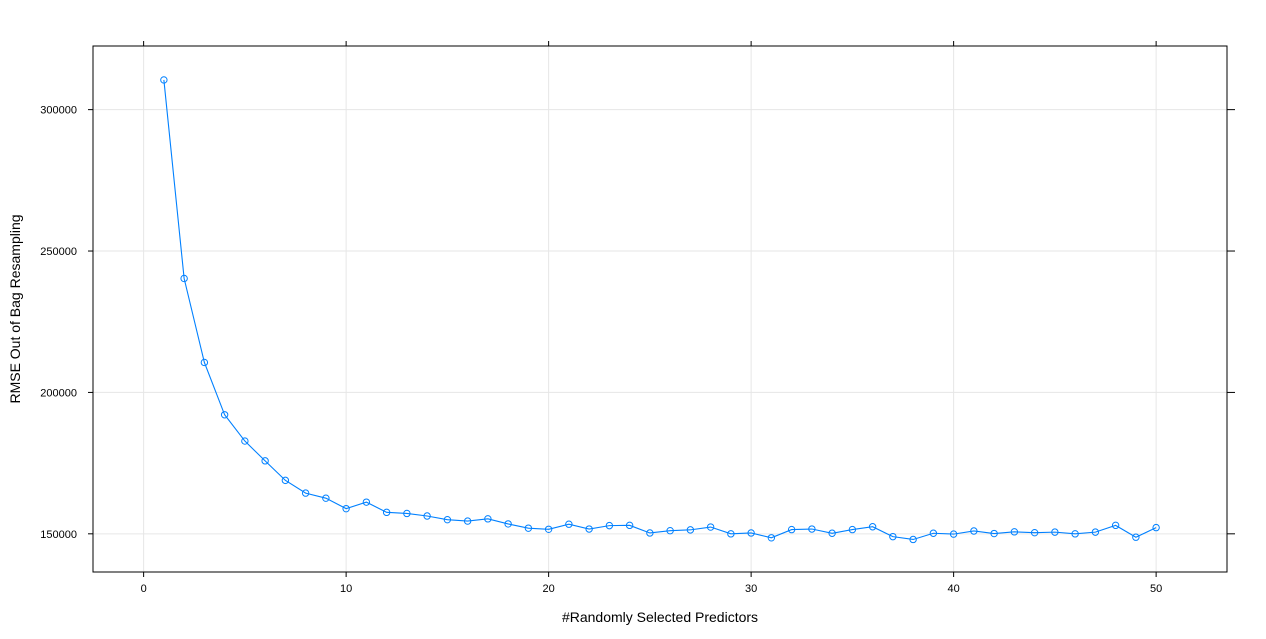 This screenshot has width=1266, height=639. I want to click on x-tick-label: 40, so click(954, 589).